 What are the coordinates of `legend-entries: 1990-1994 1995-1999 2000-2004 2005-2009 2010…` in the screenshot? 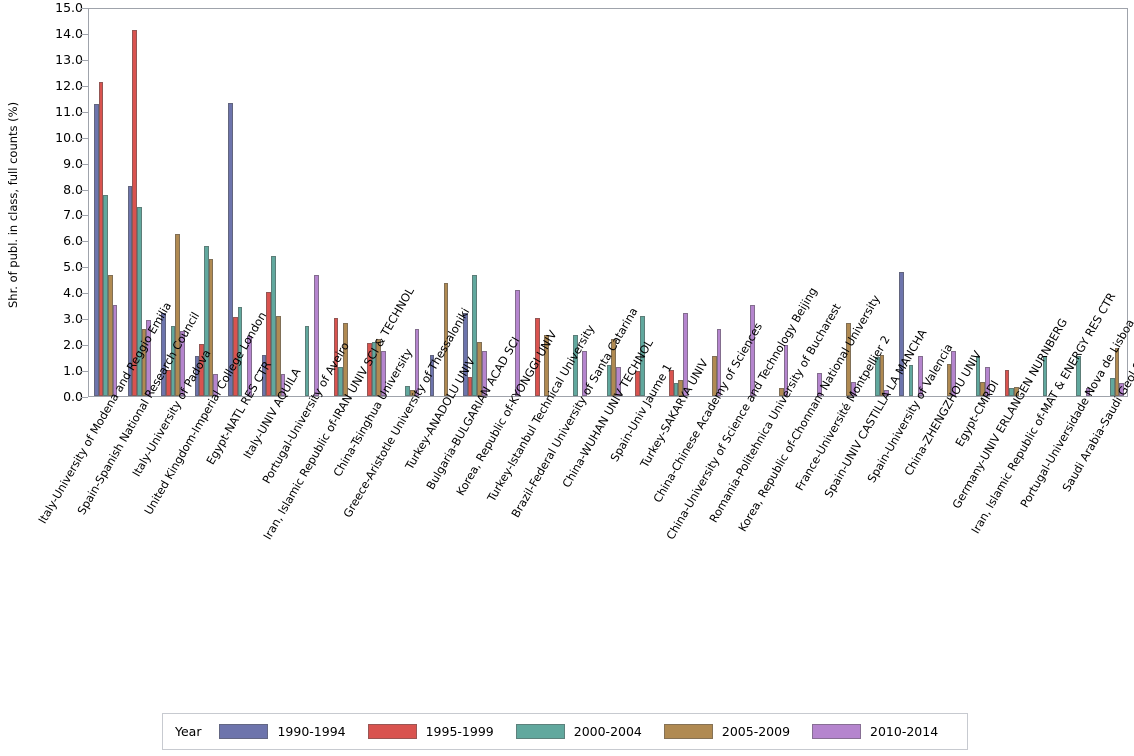 It's located at (589, 731).